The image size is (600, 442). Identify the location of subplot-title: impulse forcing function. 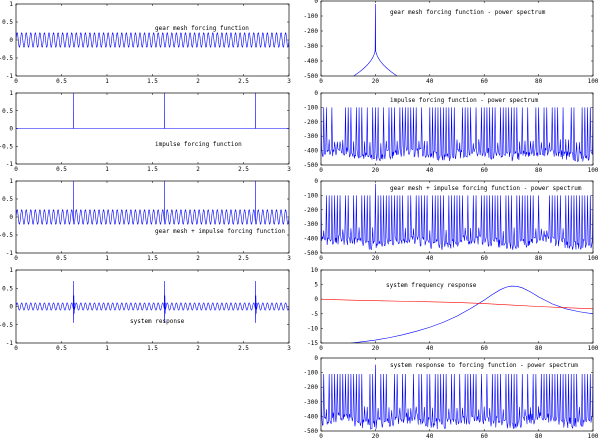
(198, 144).